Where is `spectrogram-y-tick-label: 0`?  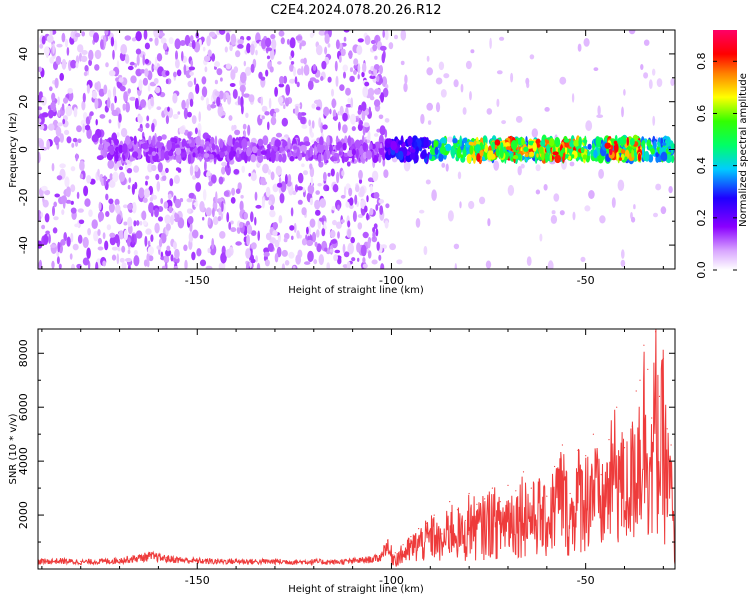 spectrogram-y-tick-label: 0 is located at coordinates (23, 149).